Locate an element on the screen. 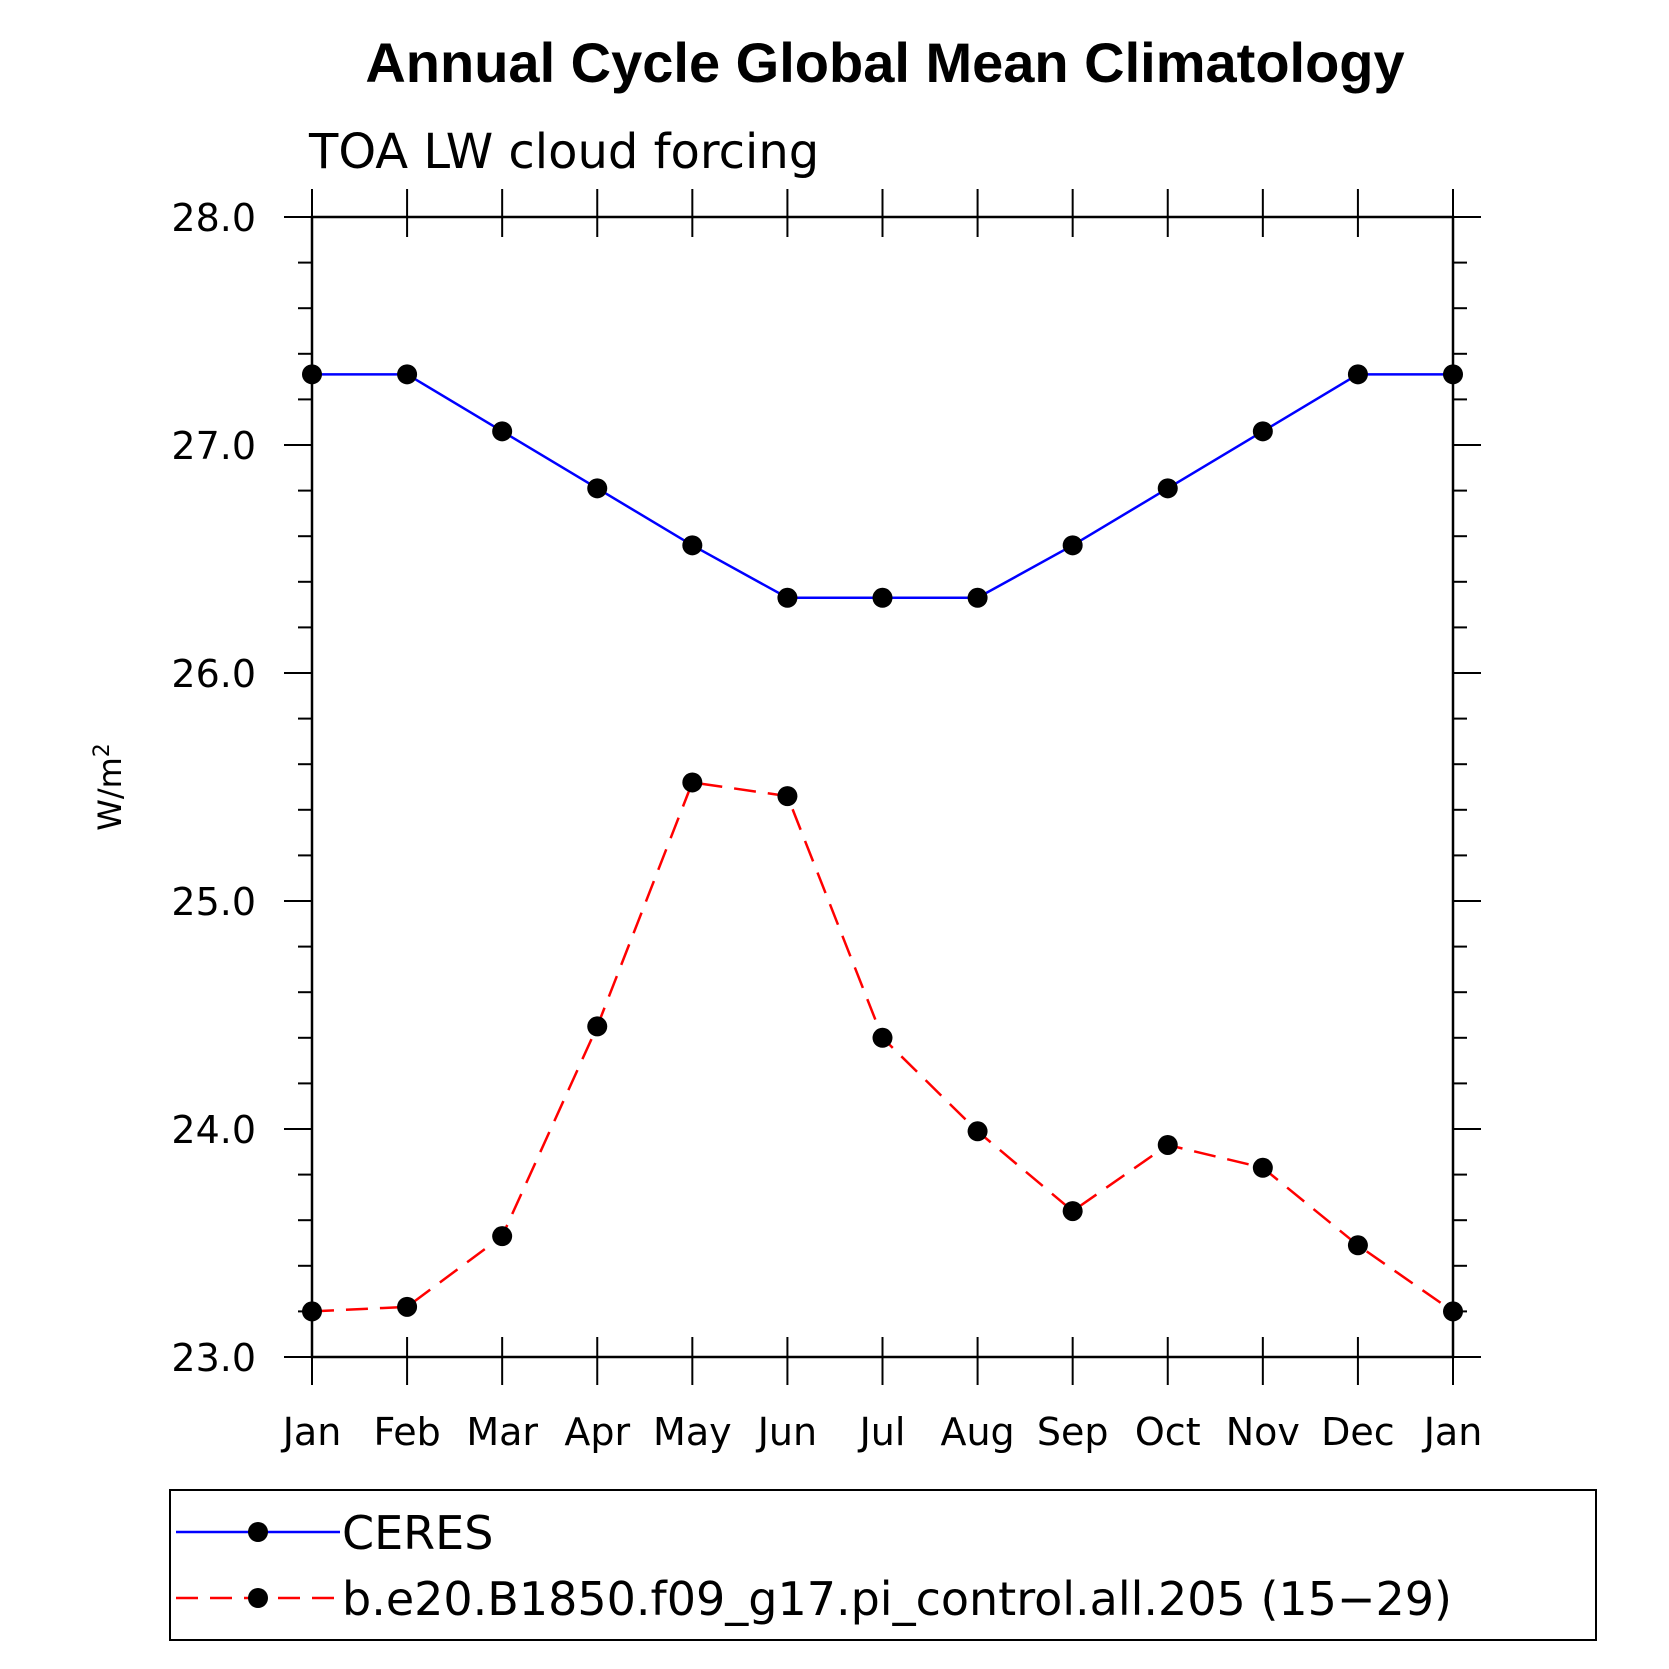 This screenshot has width=1669, height=1669. x-tick-label: Apr is located at coordinates (597, 1432).